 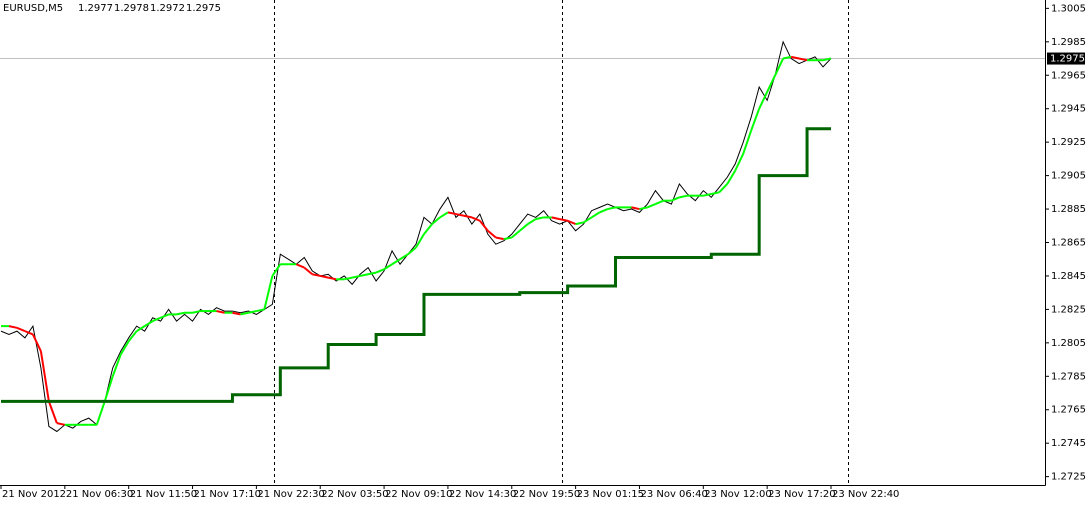 What do you see at coordinates (673, 494) in the screenshot?
I see `x-tick-label: 23 Nov 06:40` at bounding box center [673, 494].